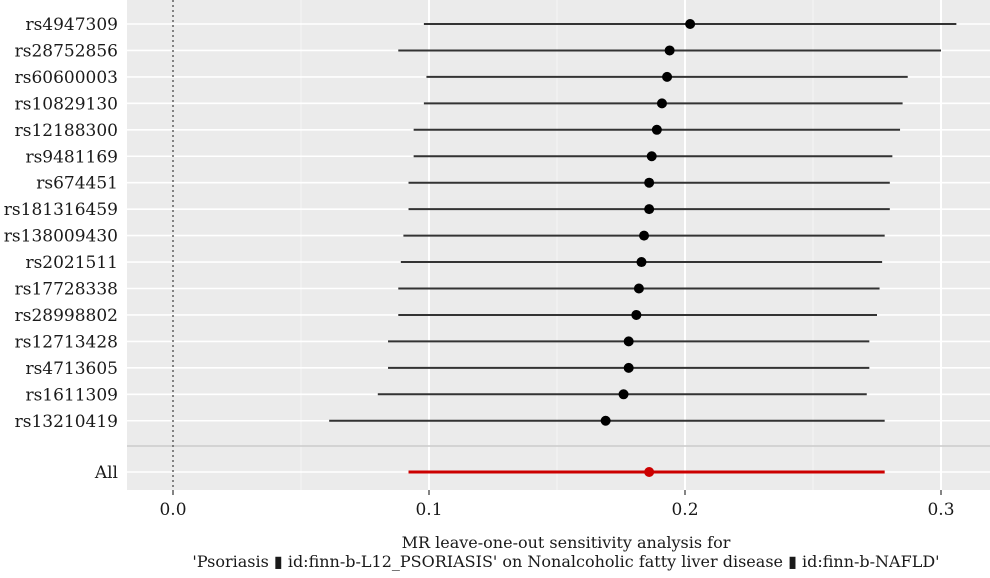 This screenshot has width=990, height=578. Describe the element at coordinates (77, 184) in the screenshot. I see `y-label-rs674451: rs674451` at that location.